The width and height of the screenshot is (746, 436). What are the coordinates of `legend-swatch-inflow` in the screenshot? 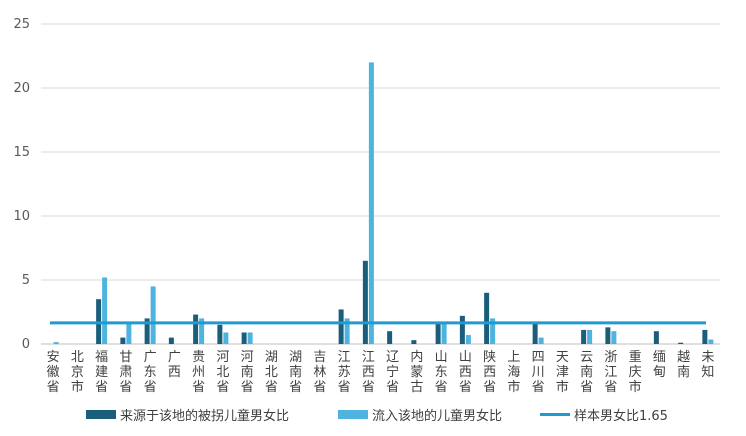 It's located at (353, 414).